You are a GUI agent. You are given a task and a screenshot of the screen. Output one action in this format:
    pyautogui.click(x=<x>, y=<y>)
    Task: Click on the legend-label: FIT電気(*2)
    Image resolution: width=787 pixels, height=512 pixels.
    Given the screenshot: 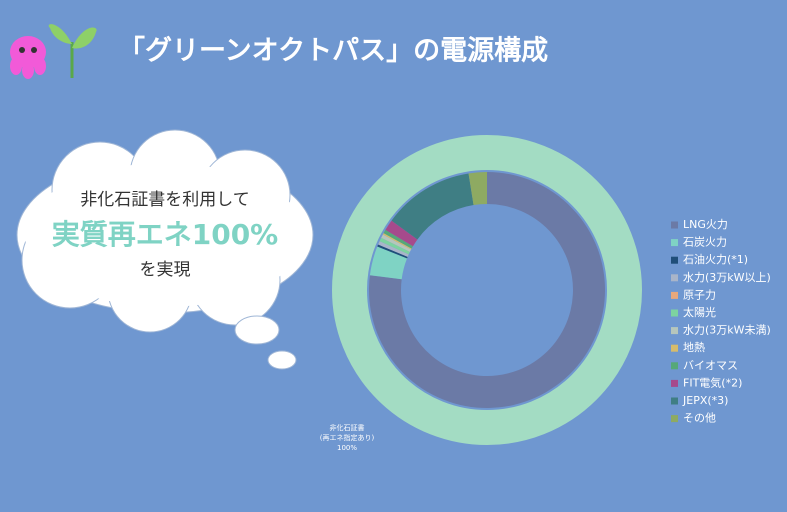 What is the action you would take?
    pyautogui.click(x=712, y=382)
    